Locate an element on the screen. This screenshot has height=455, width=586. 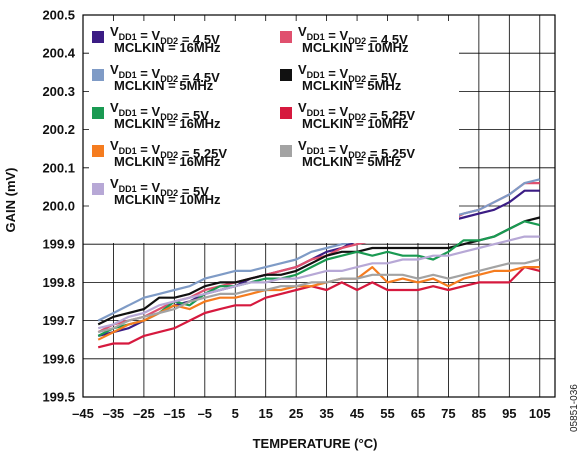
x-tick-label: 5 is located at coordinates (235, 413).